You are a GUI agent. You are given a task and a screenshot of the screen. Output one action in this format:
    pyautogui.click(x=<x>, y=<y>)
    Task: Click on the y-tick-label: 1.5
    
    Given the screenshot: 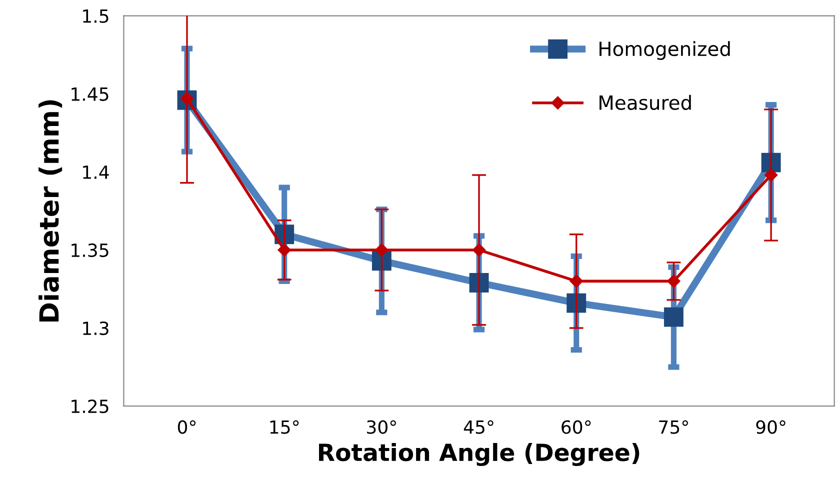 What is the action you would take?
    pyautogui.click(x=95, y=16)
    